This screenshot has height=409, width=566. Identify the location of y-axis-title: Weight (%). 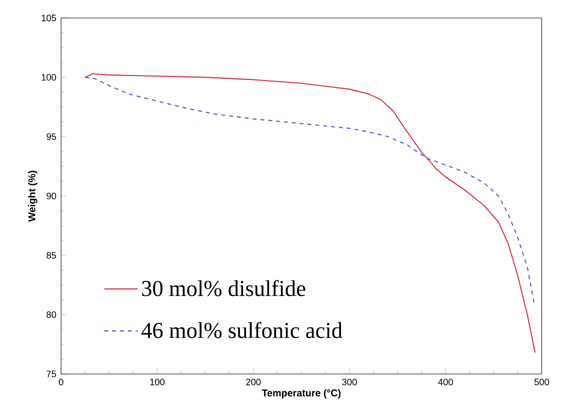
(33, 196).